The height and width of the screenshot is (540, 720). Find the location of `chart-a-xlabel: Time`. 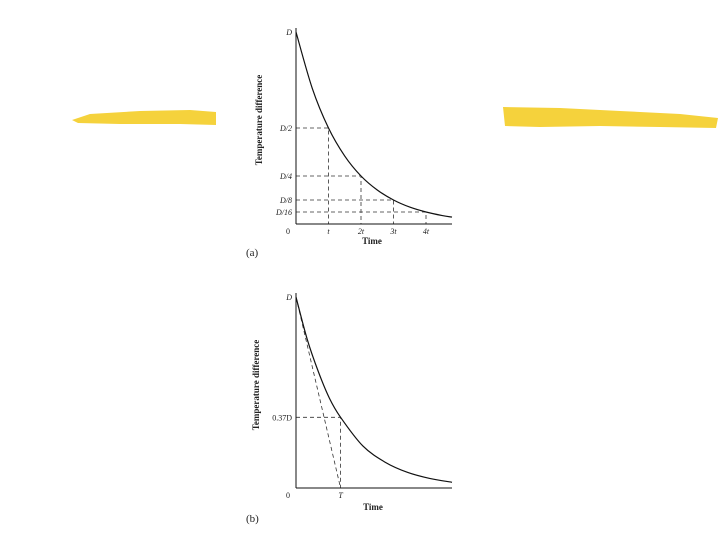

chart-a-xlabel: Time is located at coordinates (372, 241).